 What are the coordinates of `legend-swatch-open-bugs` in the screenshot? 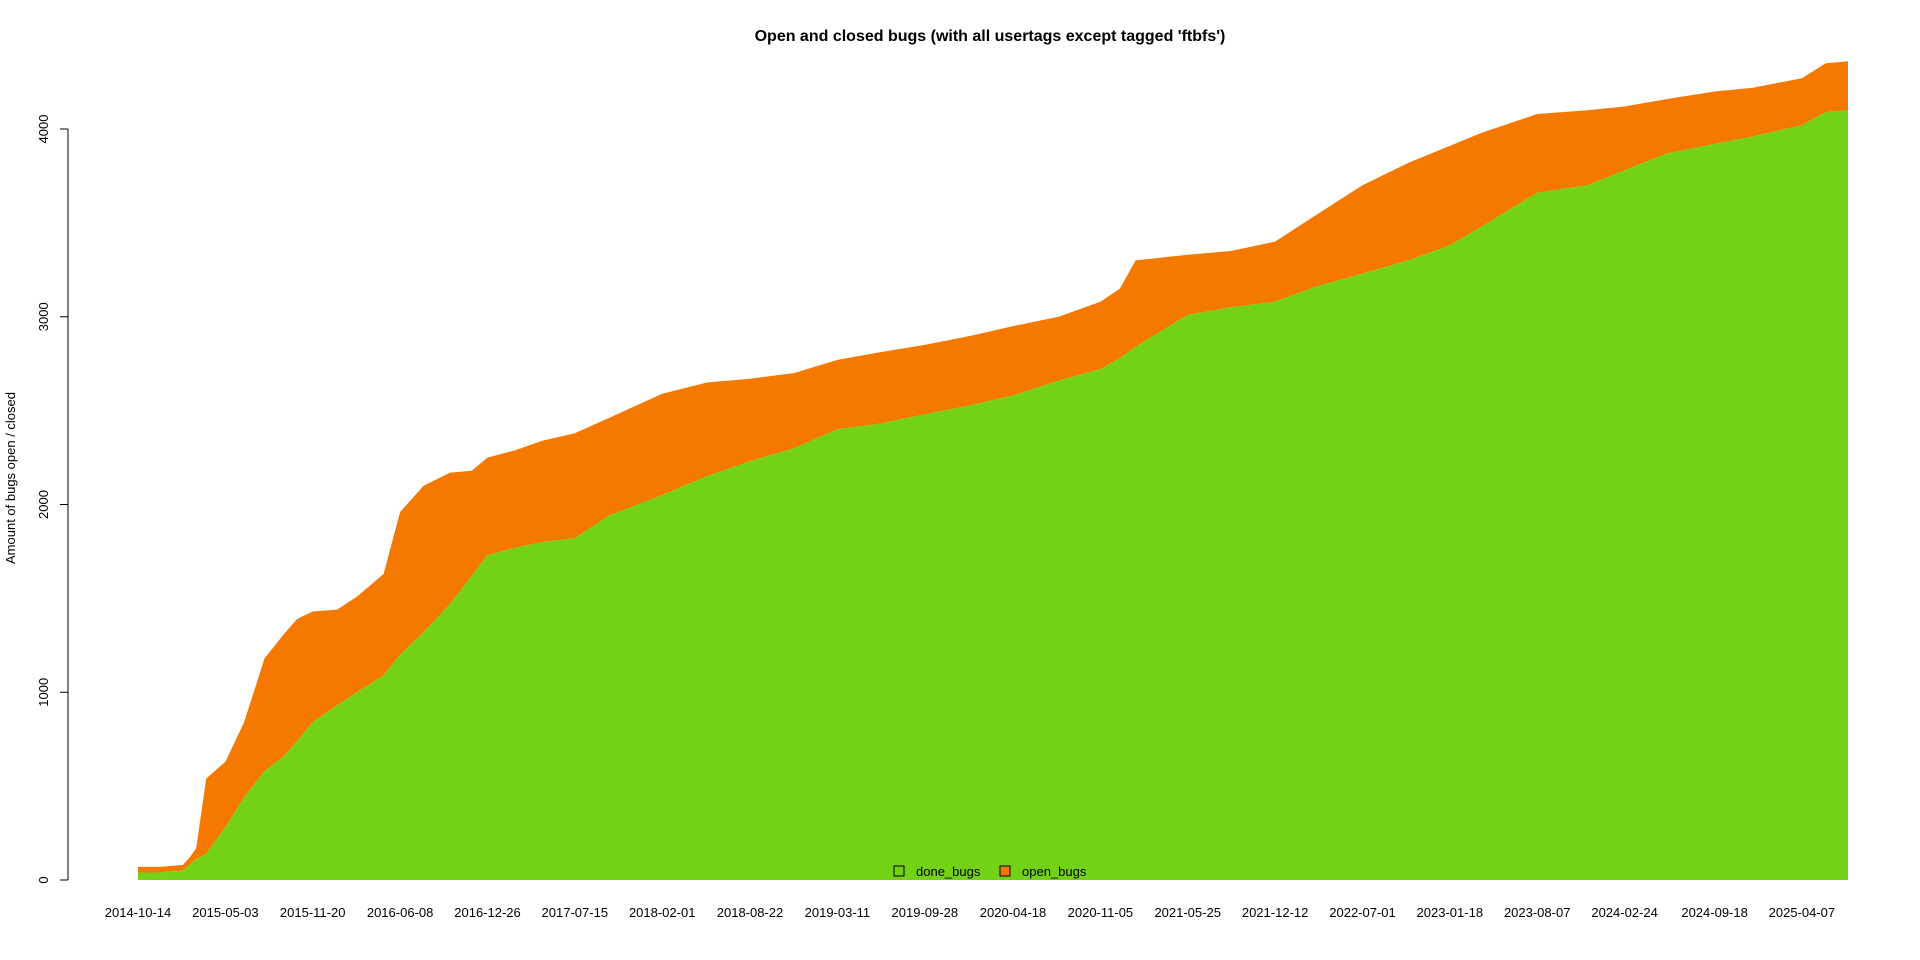 It's located at (1005, 871).